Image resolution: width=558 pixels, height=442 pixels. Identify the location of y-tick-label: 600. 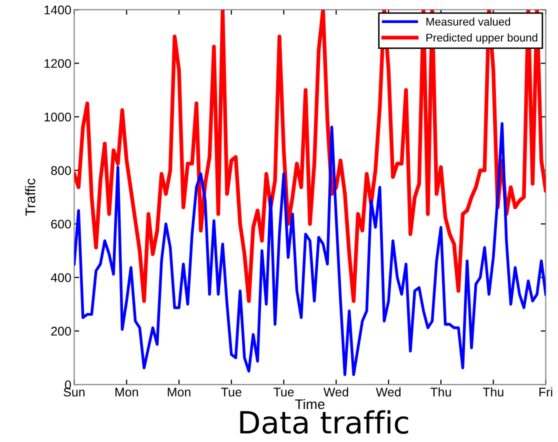
(61, 224).